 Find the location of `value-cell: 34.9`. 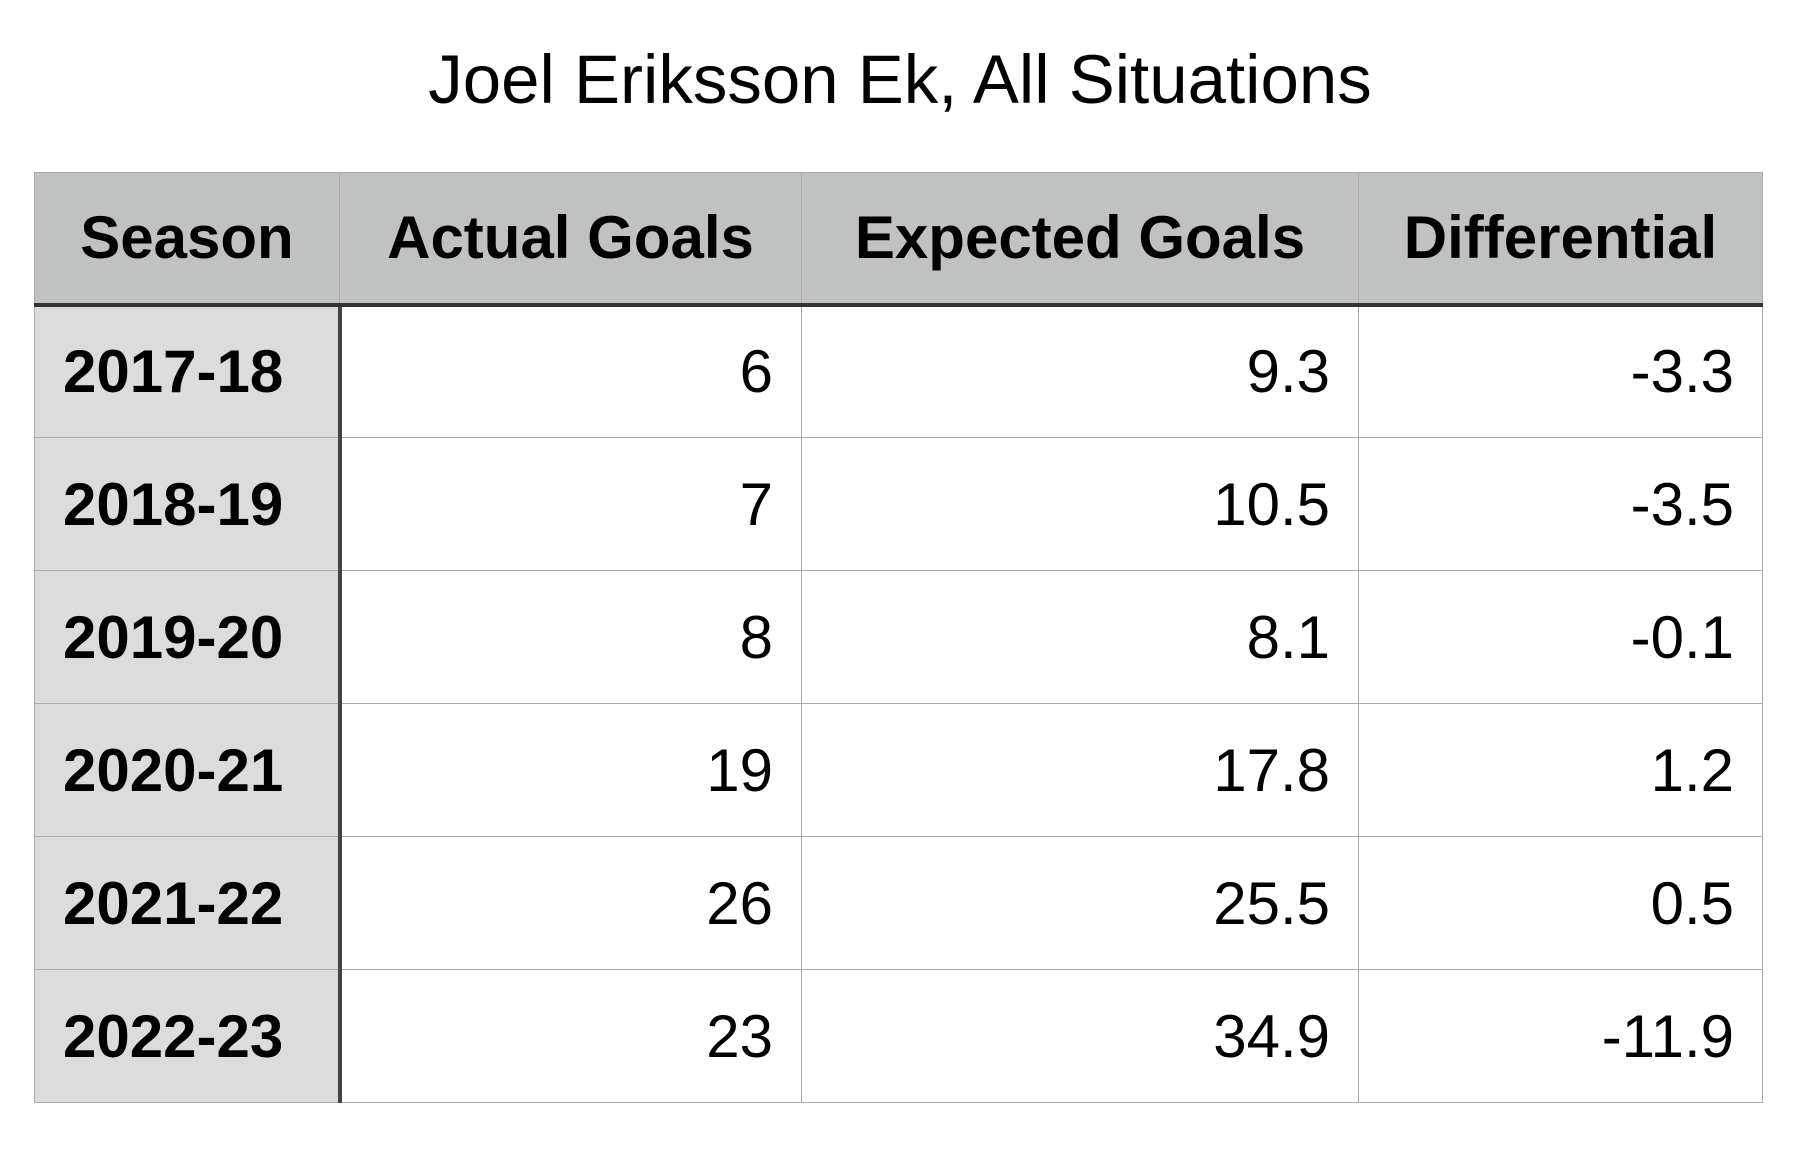

value-cell: 34.9 is located at coordinates (1080, 1036).